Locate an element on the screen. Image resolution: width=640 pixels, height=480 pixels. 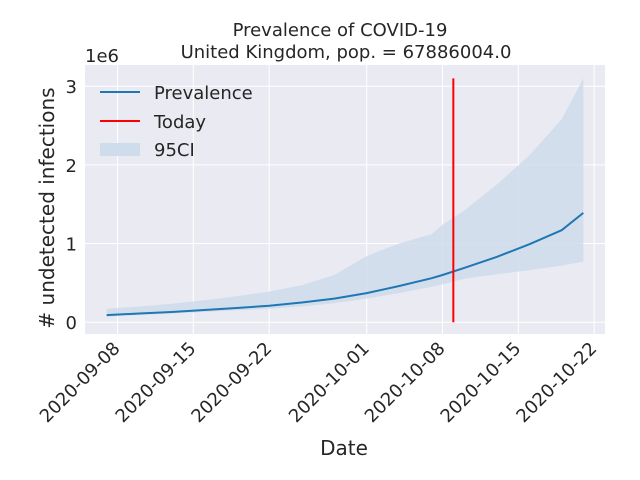
y-tick-label-3: 3 is located at coordinates (71, 87).